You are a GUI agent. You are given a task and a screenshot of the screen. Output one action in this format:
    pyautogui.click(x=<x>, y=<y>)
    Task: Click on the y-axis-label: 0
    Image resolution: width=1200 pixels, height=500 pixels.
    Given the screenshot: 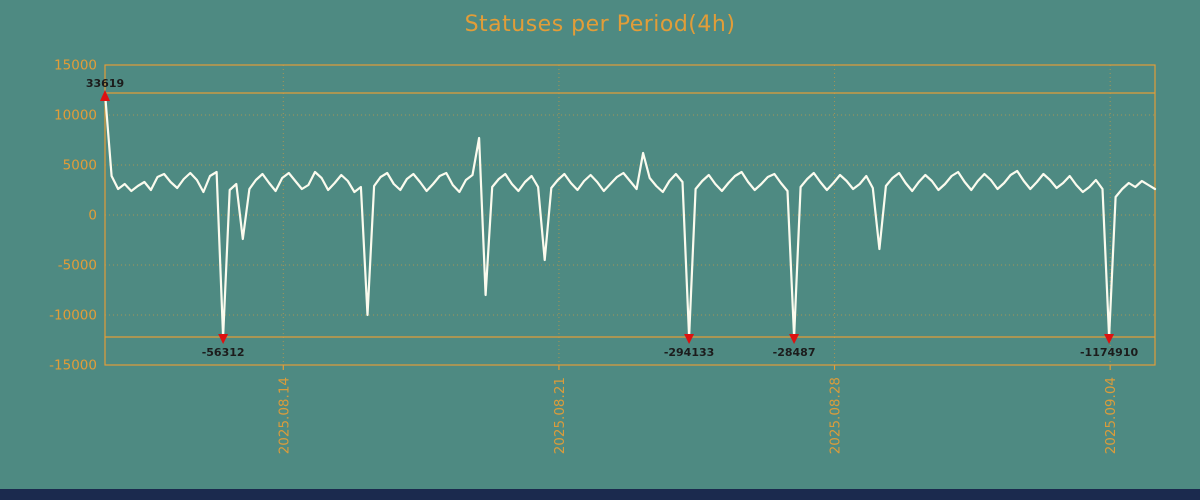 What is the action you would take?
    pyautogui.click(x=92, y=216)
    